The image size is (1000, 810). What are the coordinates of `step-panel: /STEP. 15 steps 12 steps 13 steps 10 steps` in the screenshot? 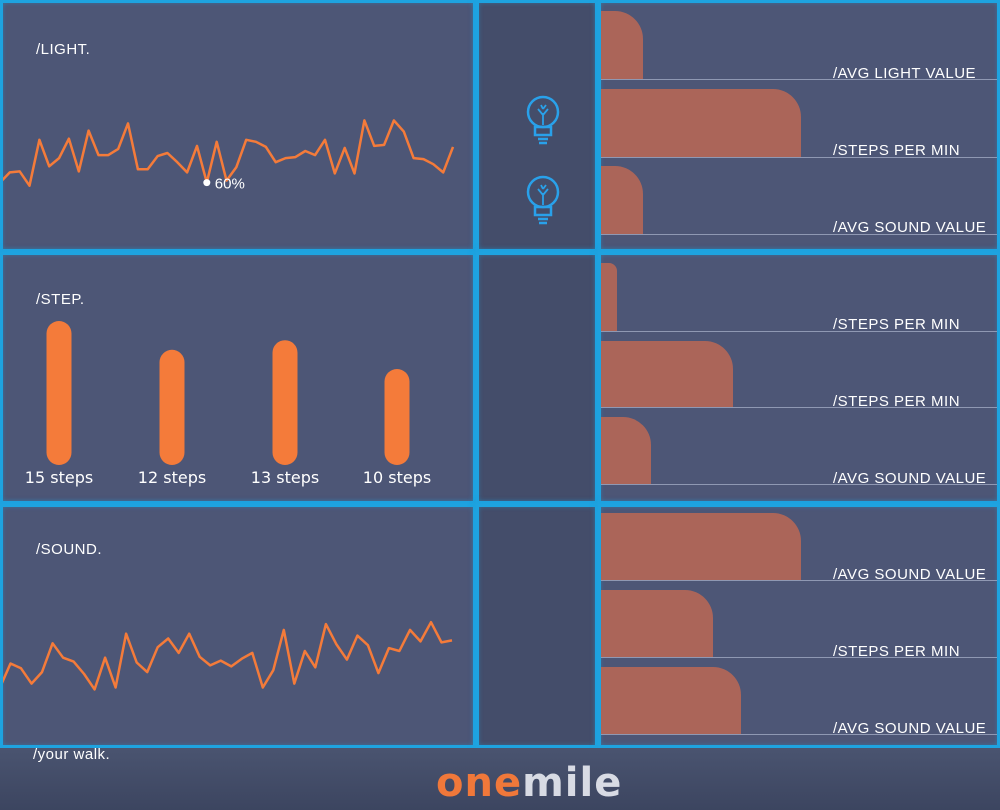 It's located at (238, 378).